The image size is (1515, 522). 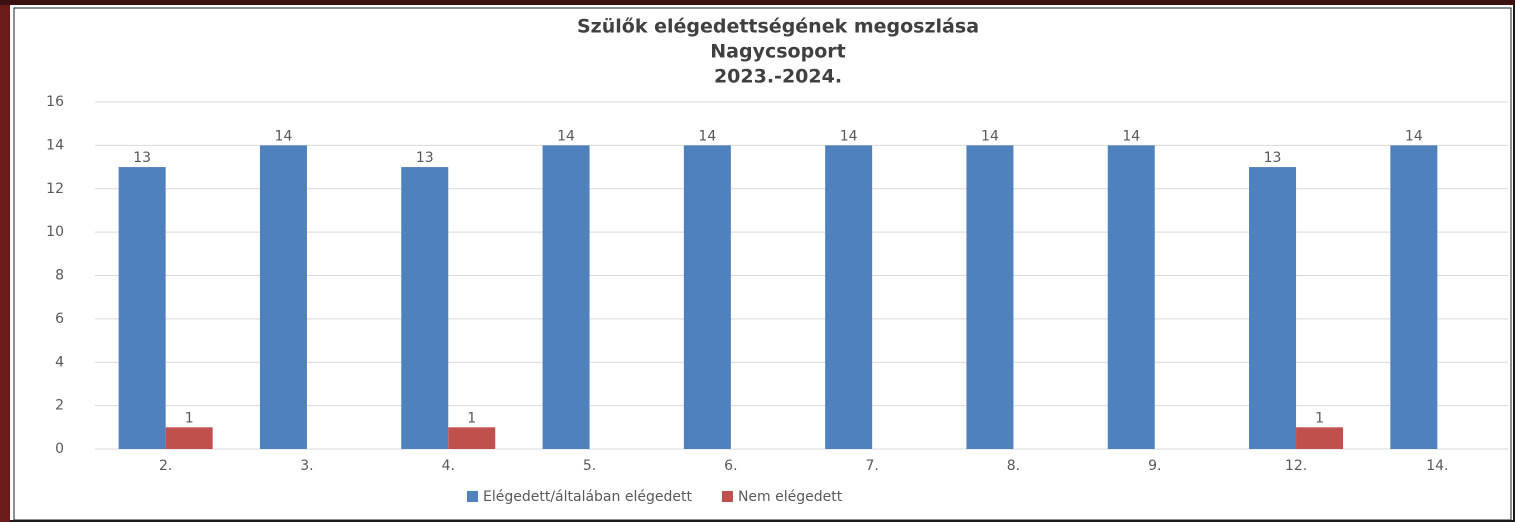 What do you see at coordinates (730, 466) in the screenshot?
I see `x-tick-label: 6.` at bounding box center [730, 466].